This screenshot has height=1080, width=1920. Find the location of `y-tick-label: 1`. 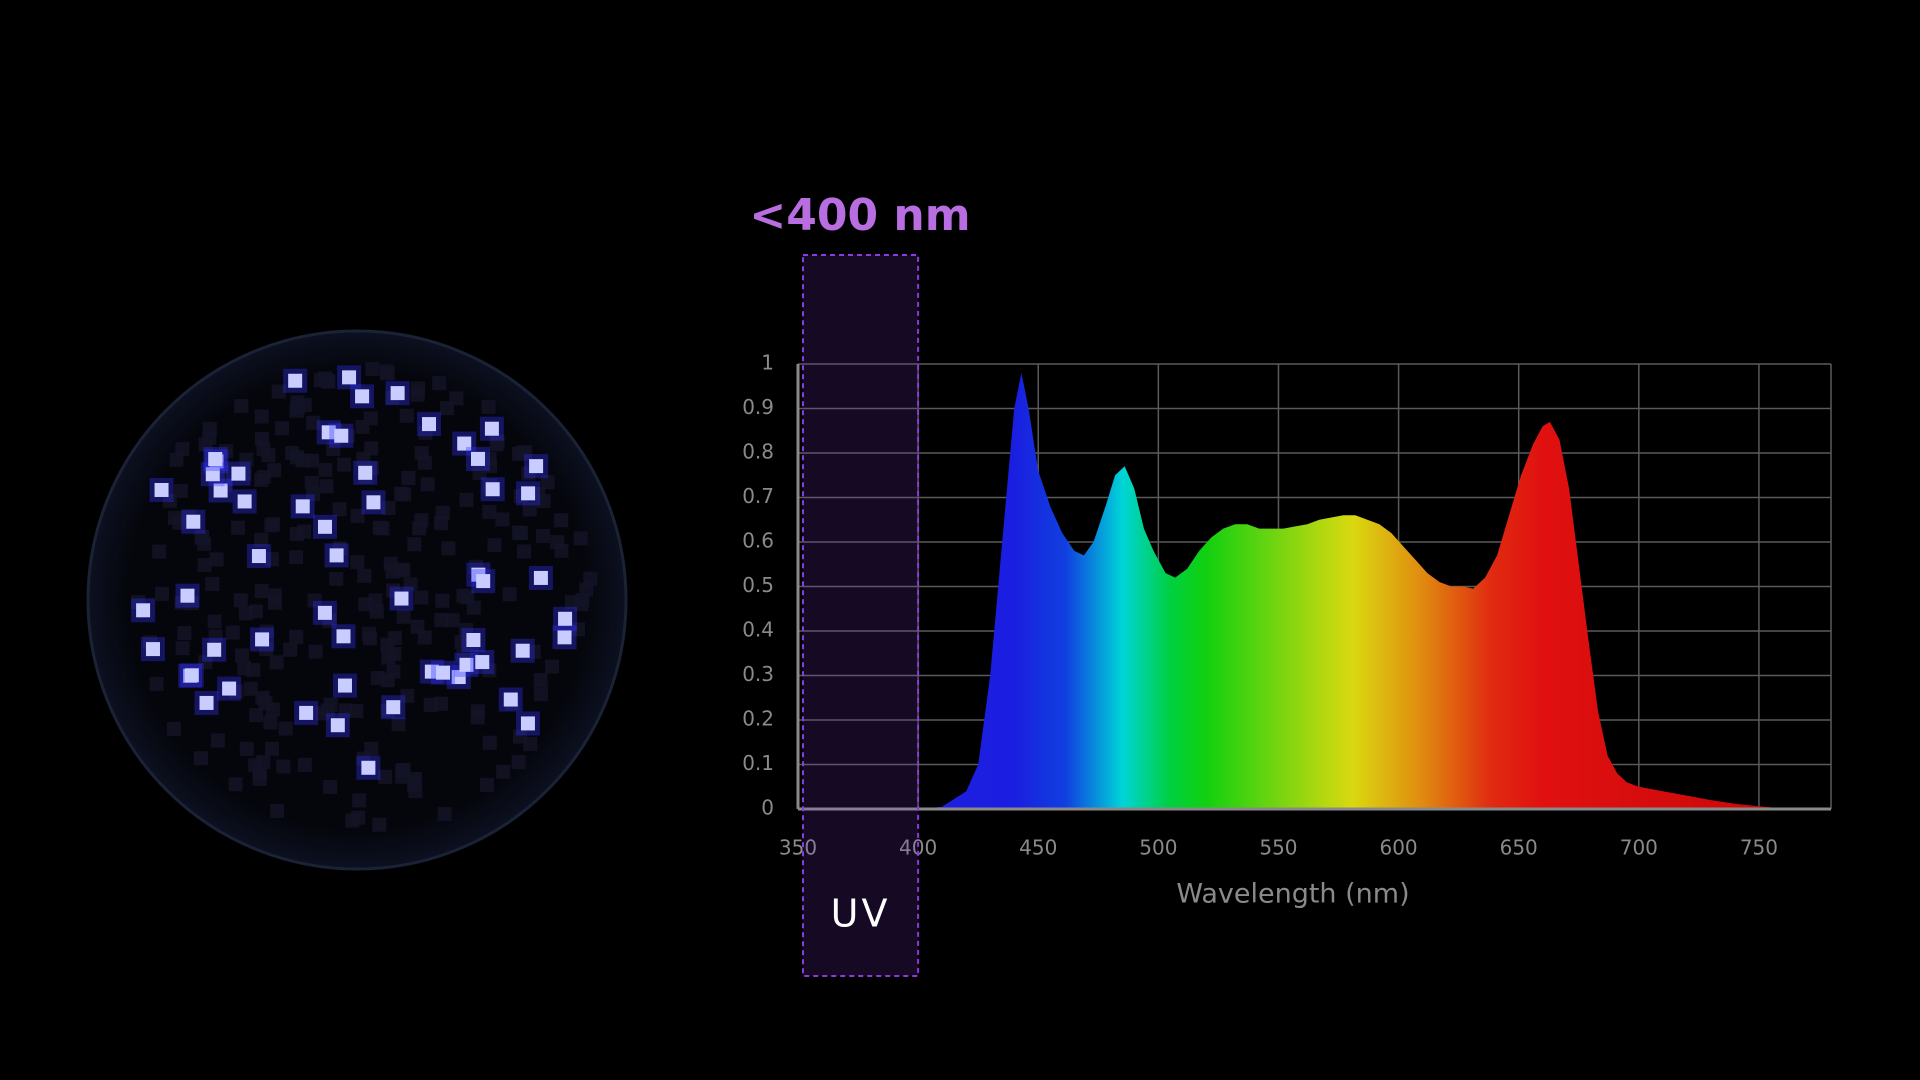

y-tick-label: 1 is located at coordinates (767, 363).